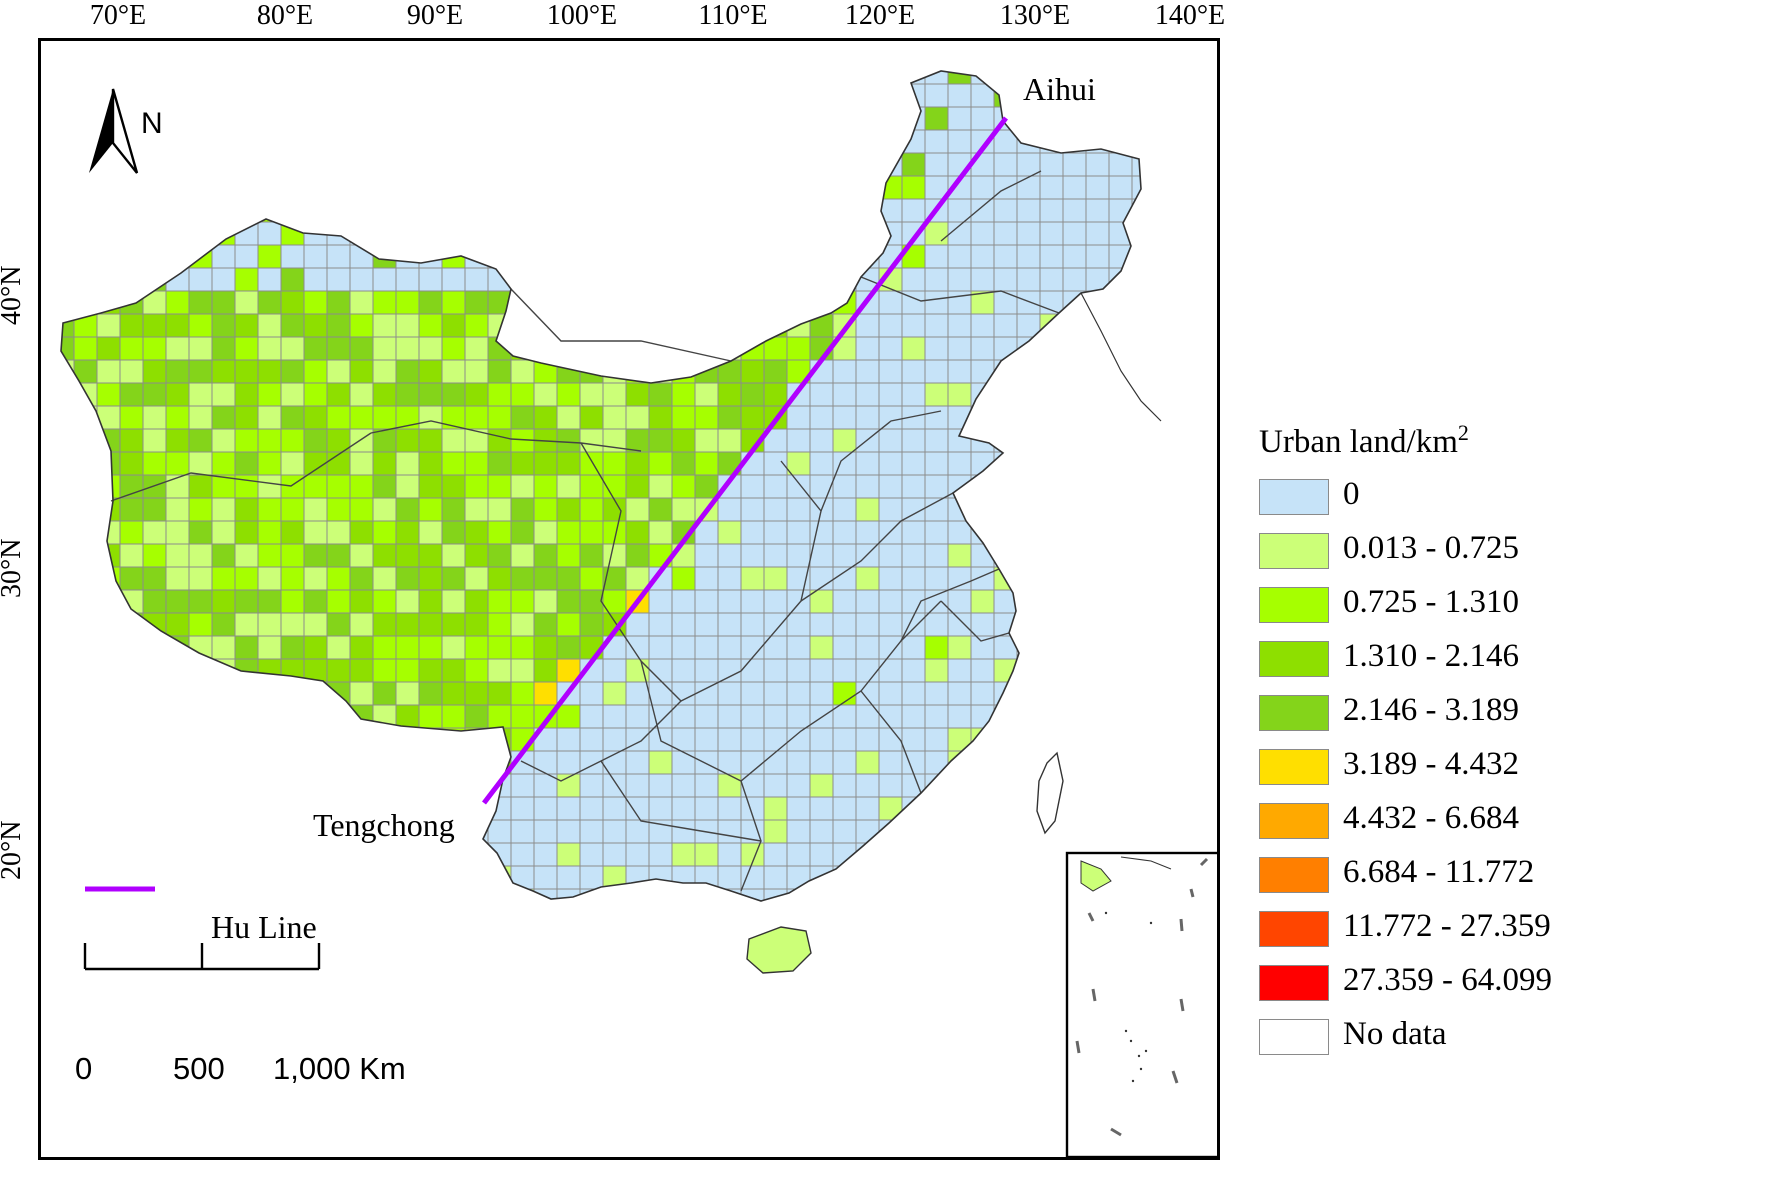 Image resolution: width=1770 pixels, height=1184 pixels. What do you see at coordinates (1510, 826) in the screenshot?
I see `legend-item: 4.432 - 6.684` at bounding box center [1510, 826].